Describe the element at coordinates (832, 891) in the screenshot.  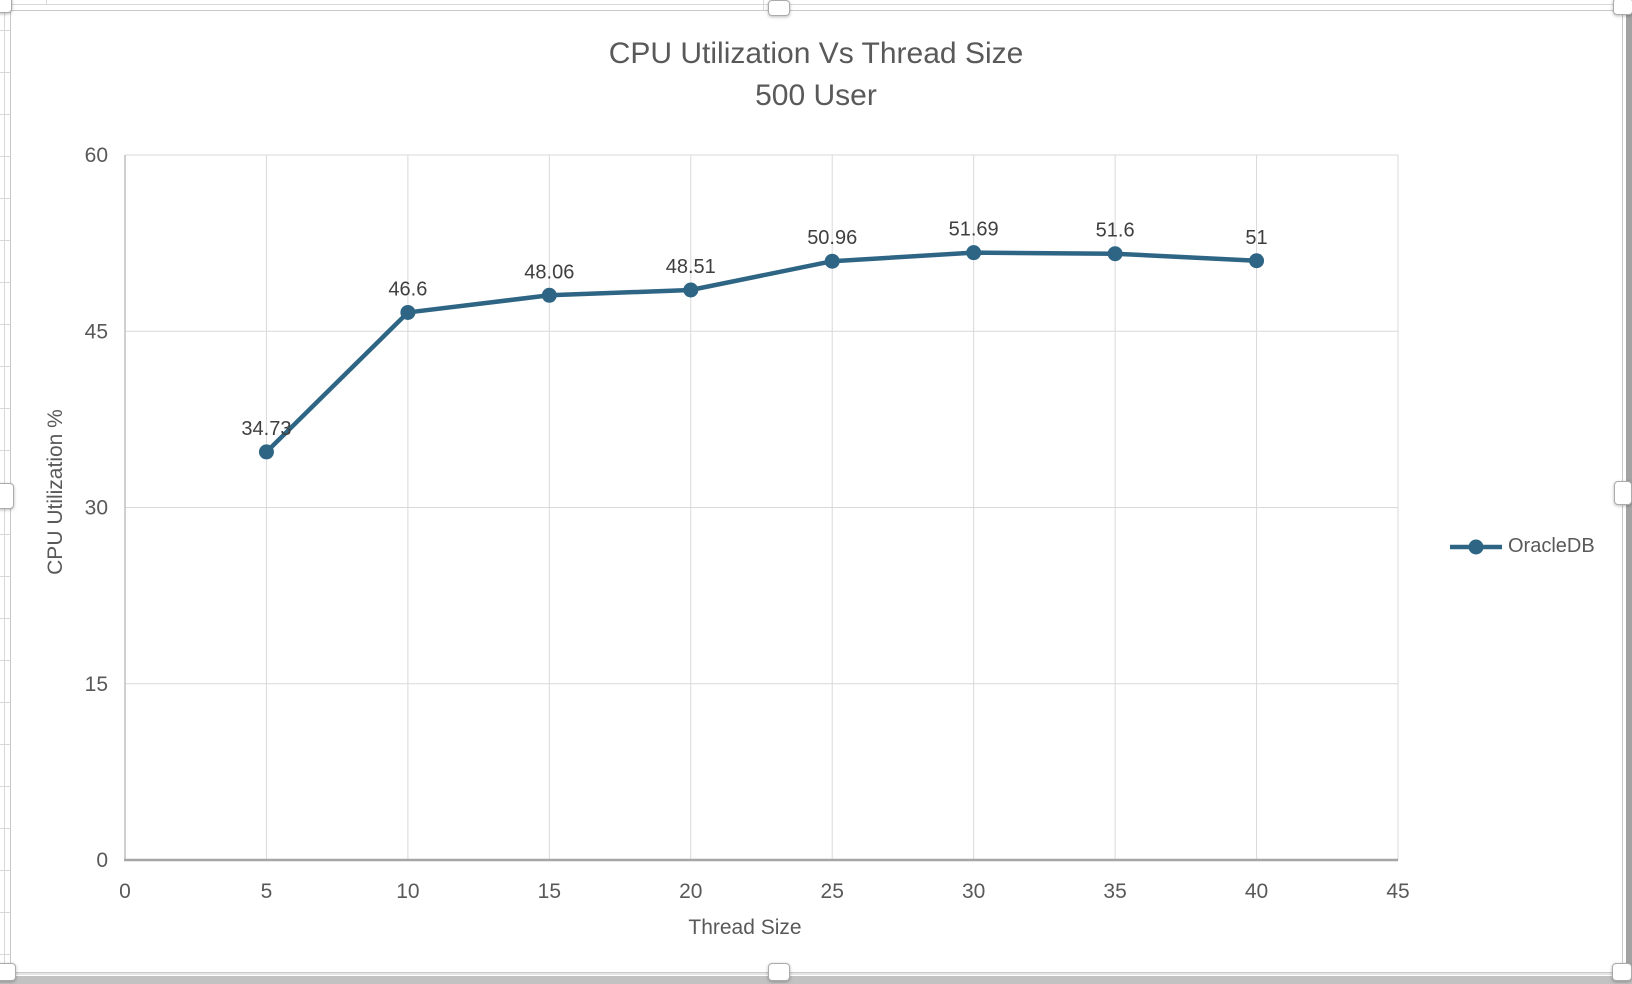
I see `x-tick-label: 25` at that location.